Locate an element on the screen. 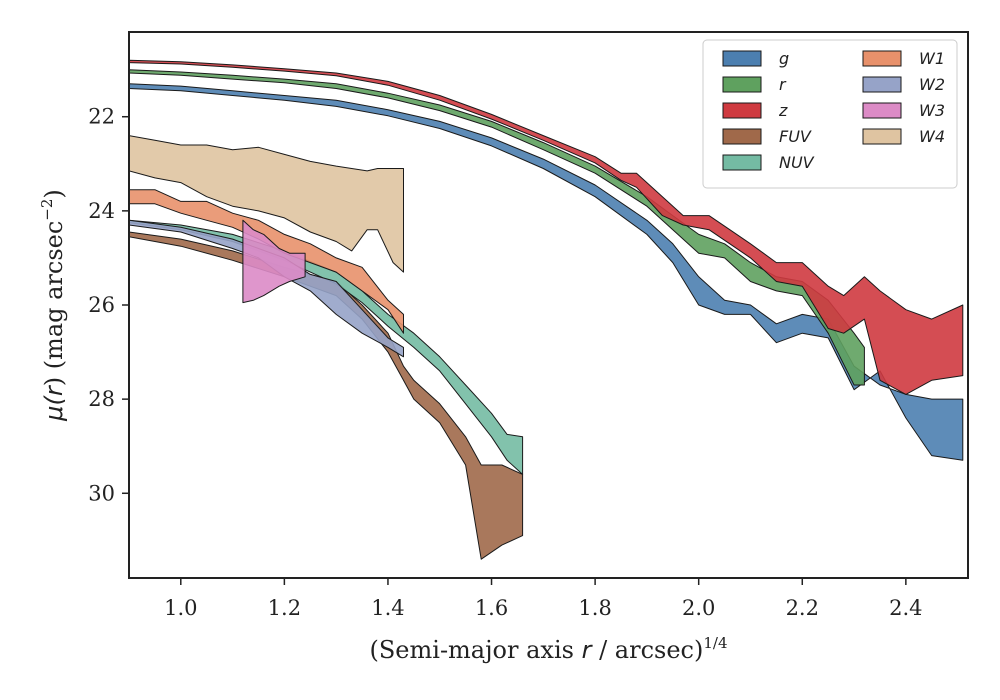  legend-swatch-w2 is located at coordinates (882, 84).